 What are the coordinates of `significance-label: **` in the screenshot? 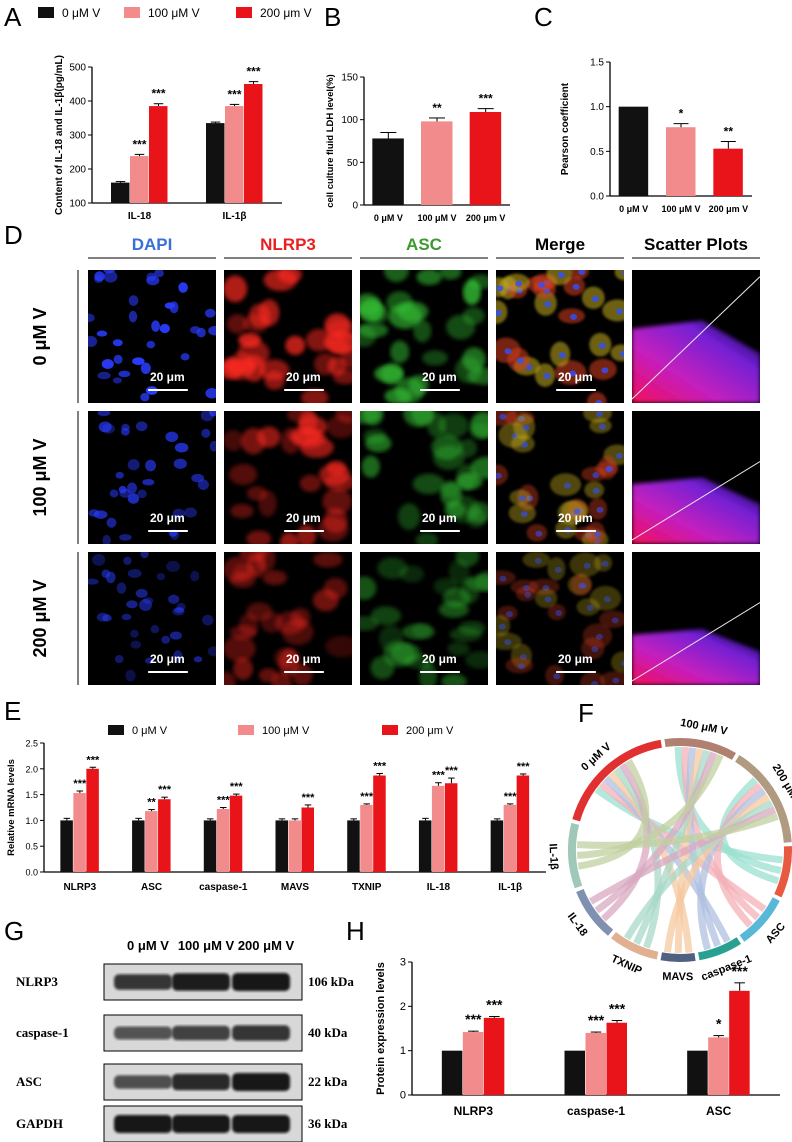 It's located at (151, 803).